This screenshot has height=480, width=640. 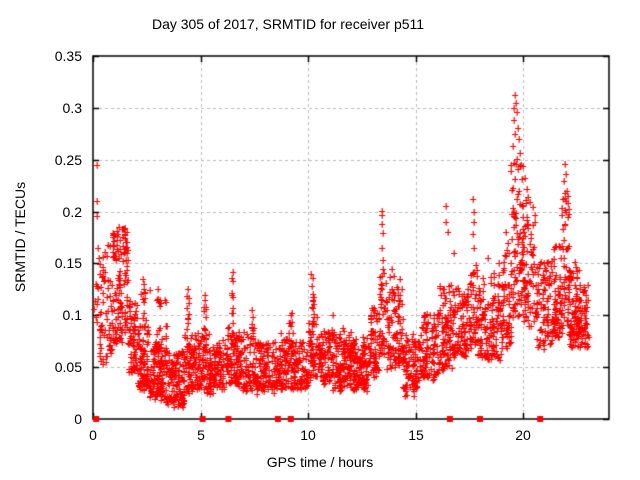 I want to click on x-tick-label: 10, so click(x=308, y=435).